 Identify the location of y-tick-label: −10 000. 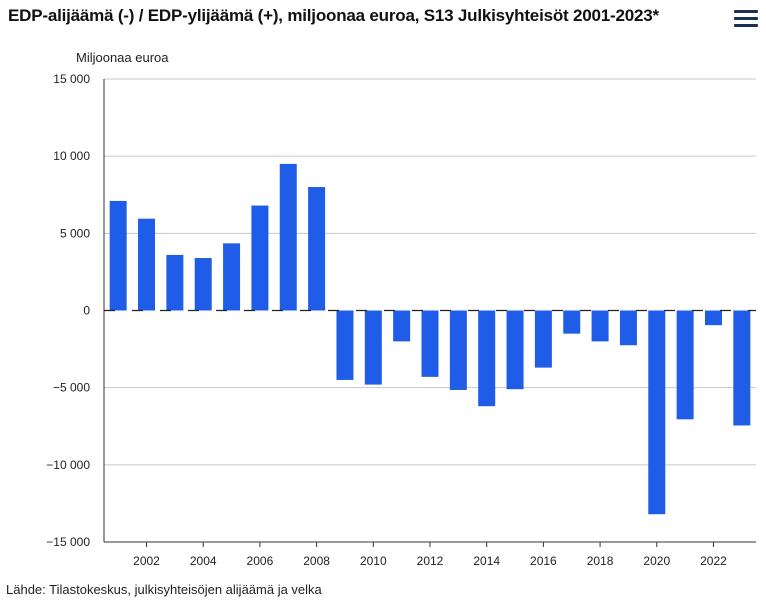
(68, 465).